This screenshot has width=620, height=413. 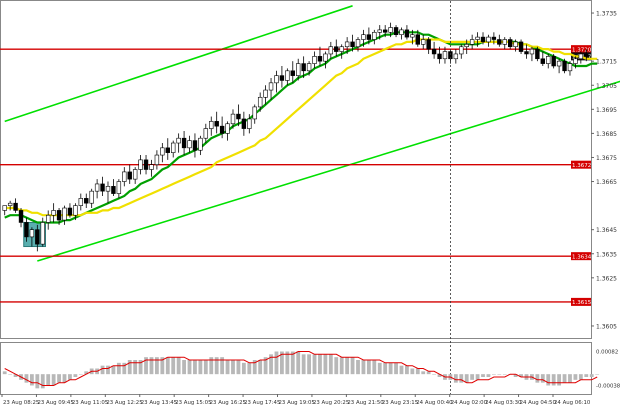 What do you see at coordinates (582, 50) in the screenshot?
I see `level-label: 1.3720` at bounding box center [582, 50].